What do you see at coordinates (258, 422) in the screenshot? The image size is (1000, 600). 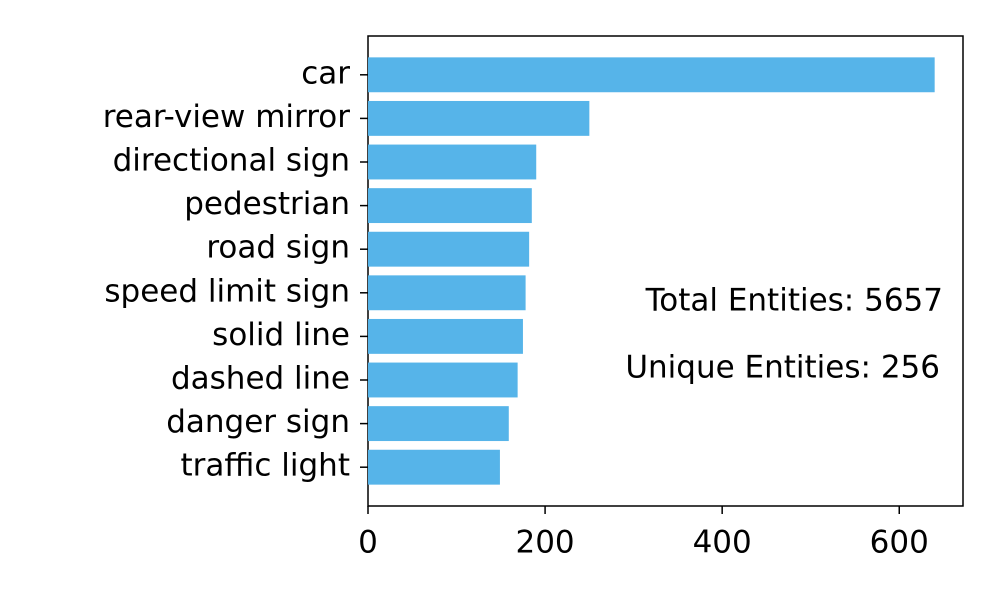 I see `y-tick-label: danger sign` at bounding box center [258, 422].